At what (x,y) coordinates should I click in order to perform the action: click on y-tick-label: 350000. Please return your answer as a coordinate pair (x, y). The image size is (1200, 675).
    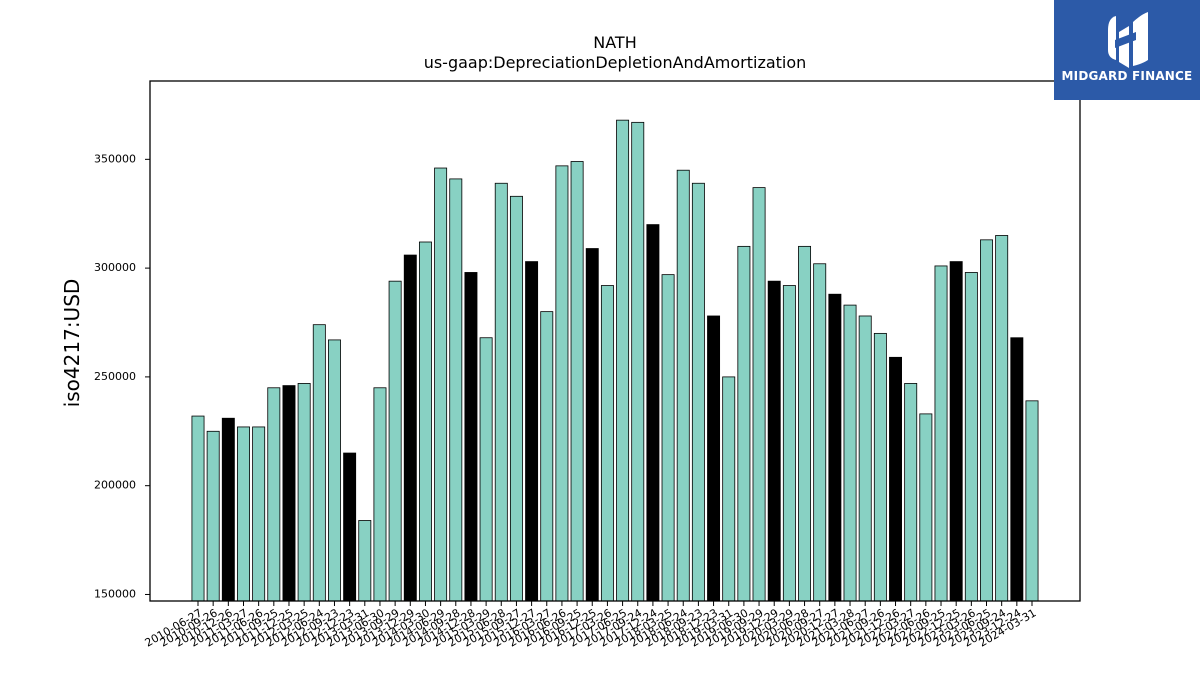
    Looking at the image, I should click on (115, 158).